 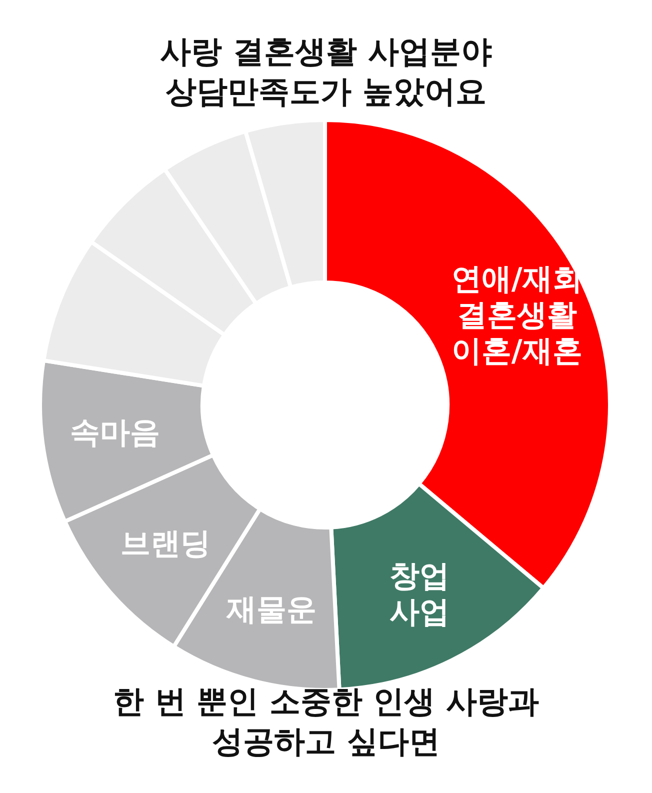 I want to click on annotation: 한 번 뿐인 소중한 인생 사랑과 성공하고 싶다면, so click(x=326, y=722).